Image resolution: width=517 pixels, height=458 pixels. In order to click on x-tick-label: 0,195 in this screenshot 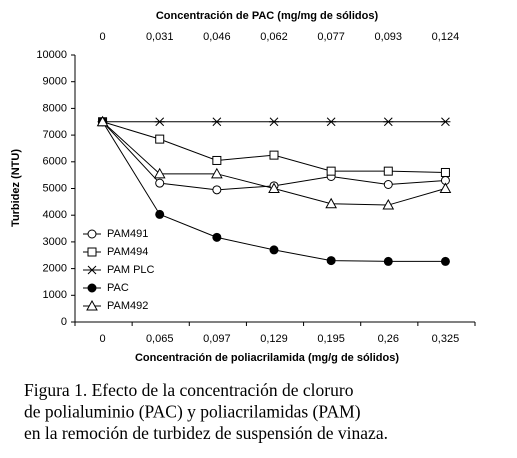, I will do `click(331, 339)`.